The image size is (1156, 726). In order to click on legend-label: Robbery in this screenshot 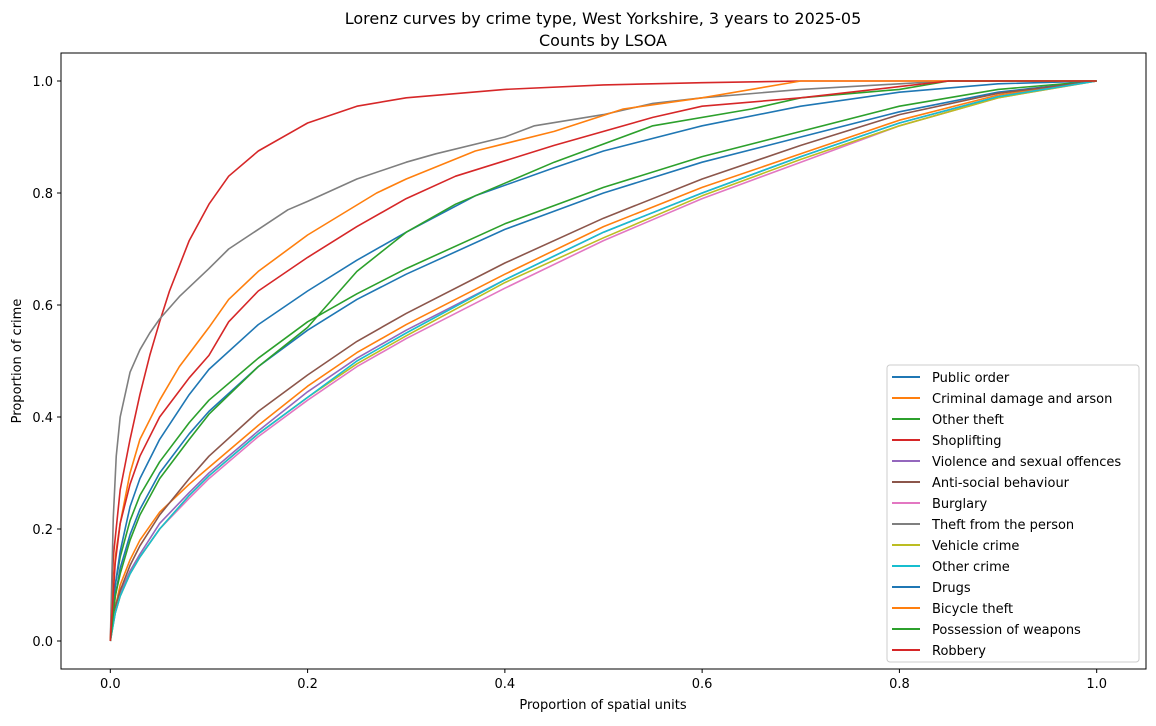, I will do `click(959, 651)`.